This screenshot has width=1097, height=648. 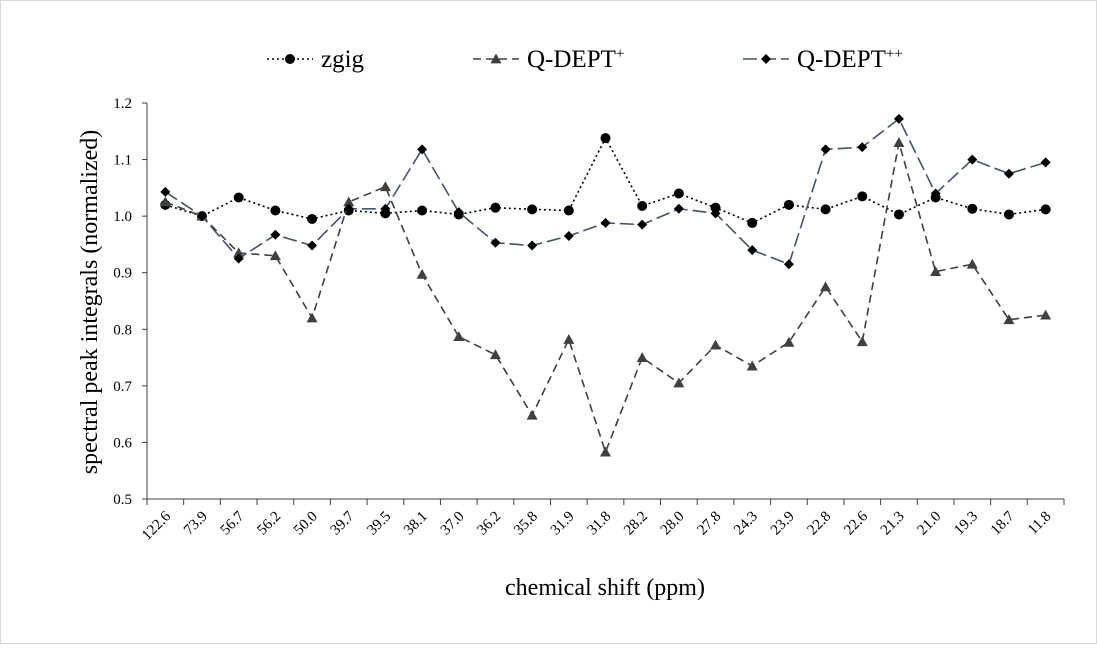 I want to click on x-tick-label: 38.1, so click(x=416, y=524).